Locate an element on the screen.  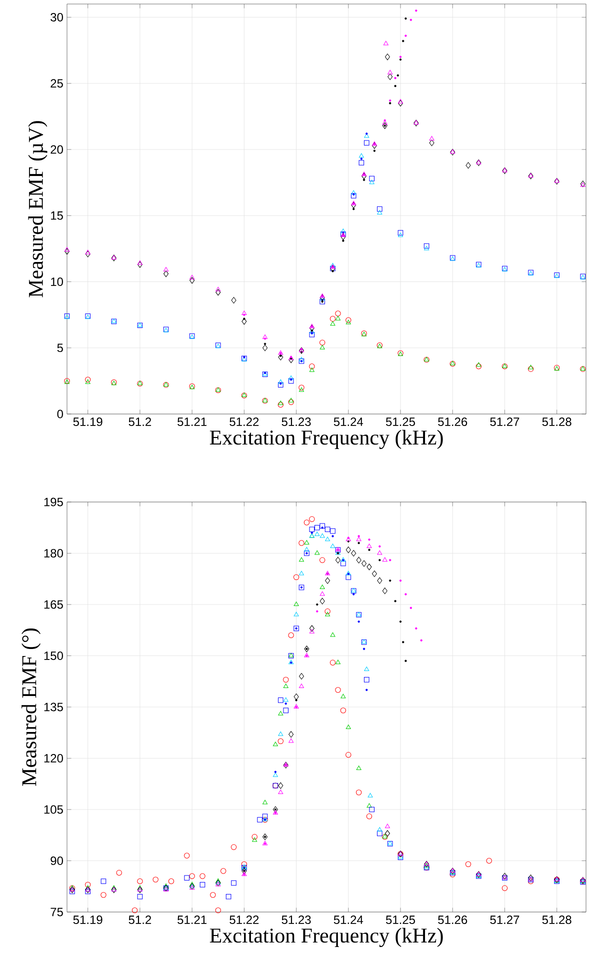
y-tick-label: 180 is located at coordinates (53, 553).